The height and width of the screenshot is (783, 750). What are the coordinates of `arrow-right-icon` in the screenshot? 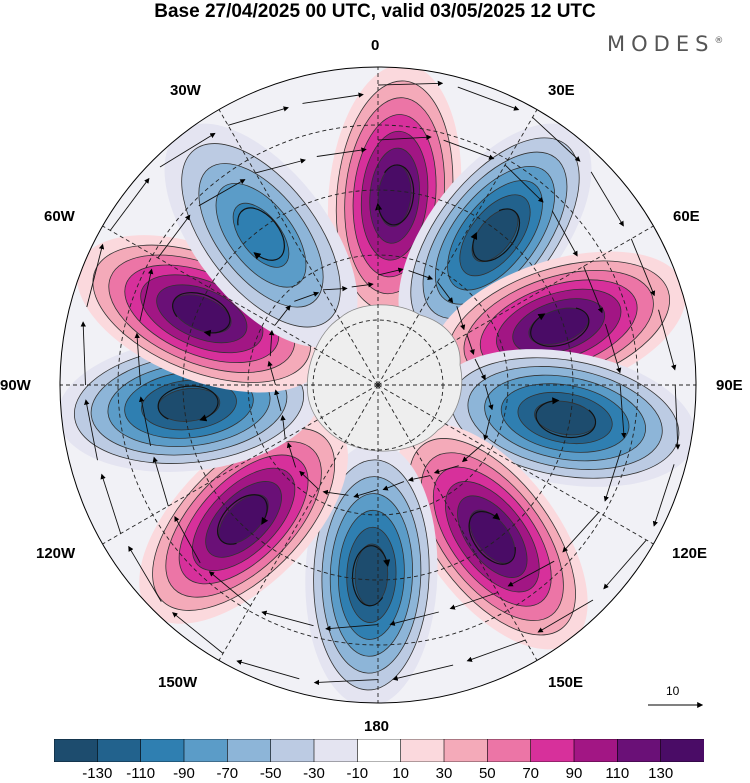 It's located at (676, 705).